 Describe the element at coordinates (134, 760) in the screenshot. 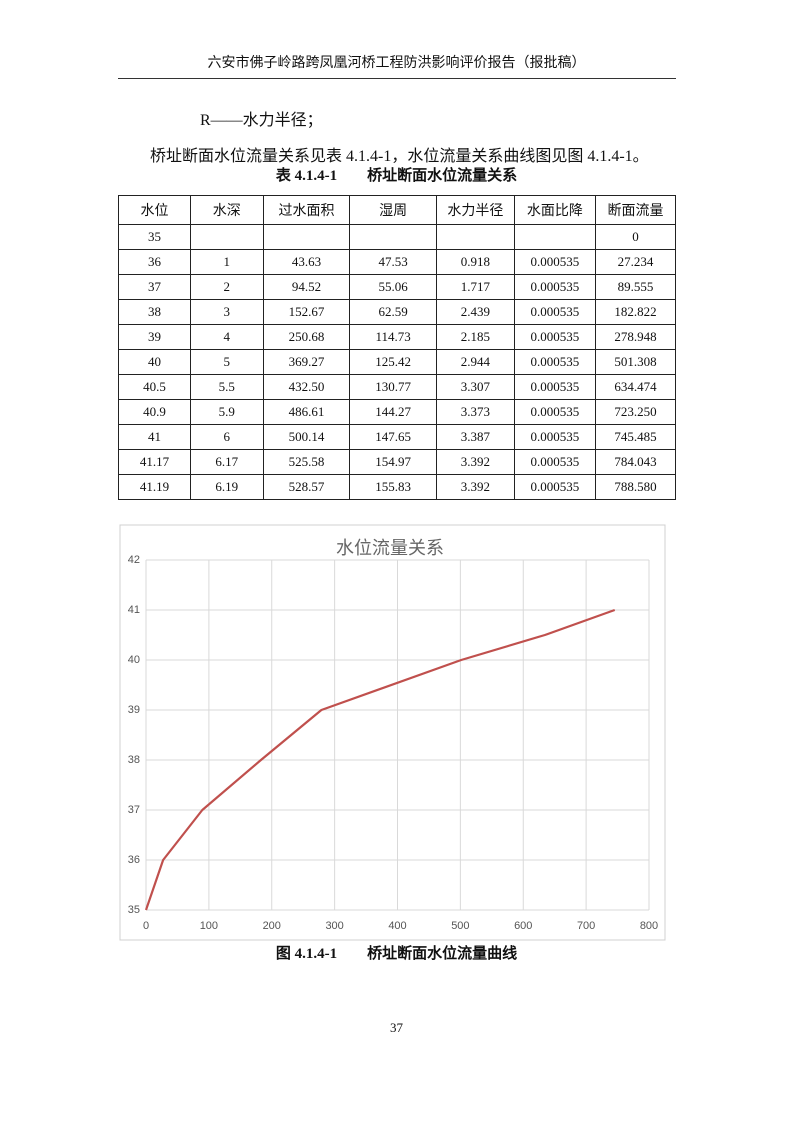

I see `y-tick-label: 38` at that location.